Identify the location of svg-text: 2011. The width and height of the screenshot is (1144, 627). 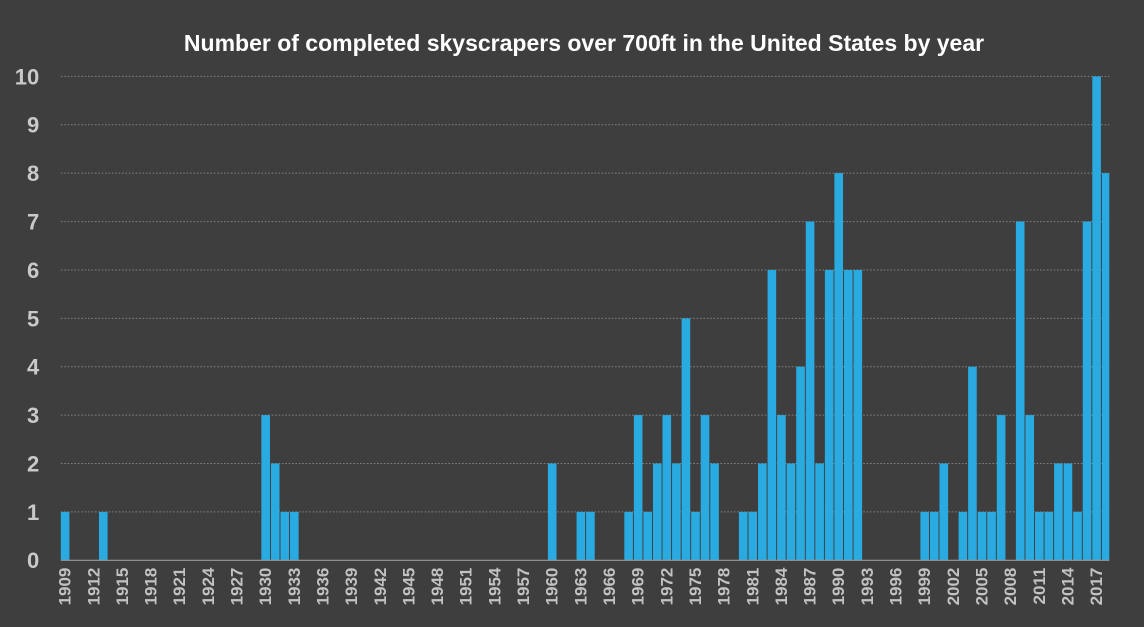
(1039, 586).